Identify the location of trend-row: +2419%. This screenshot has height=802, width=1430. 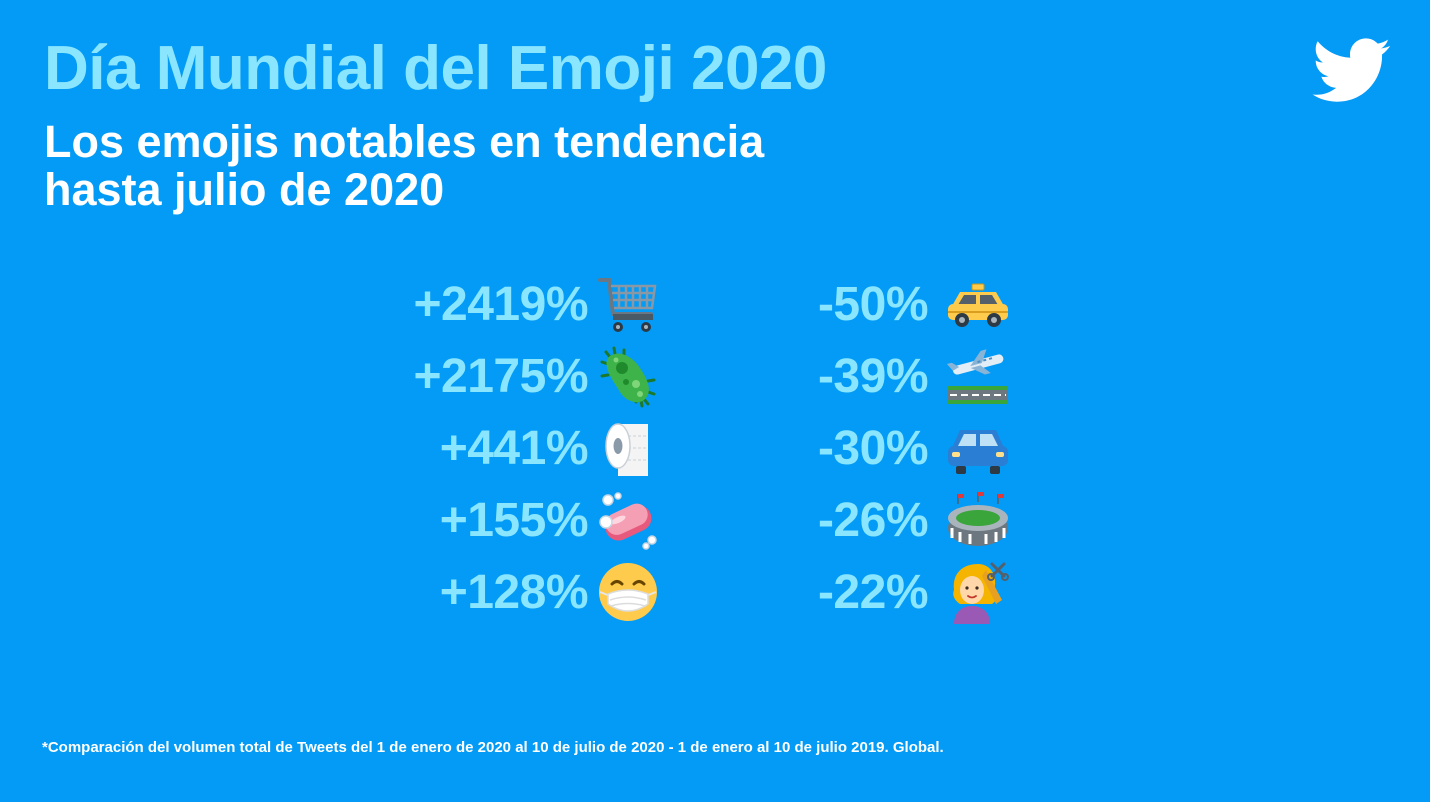
(480, 304).